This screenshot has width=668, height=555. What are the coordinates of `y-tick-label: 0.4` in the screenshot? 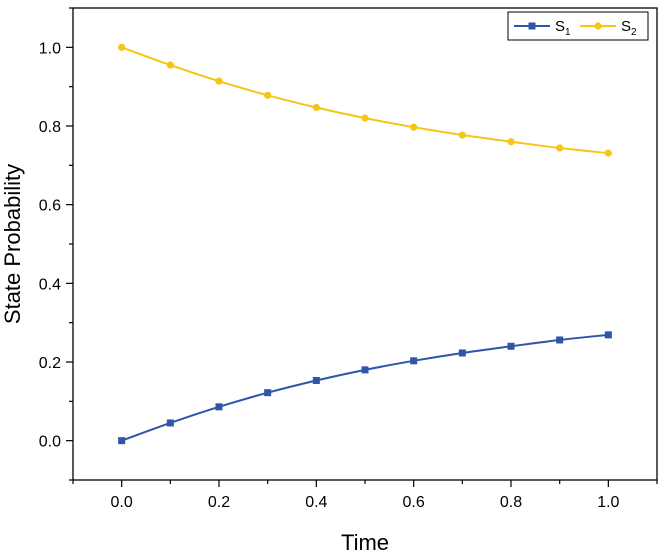 It's located at (50, 284).